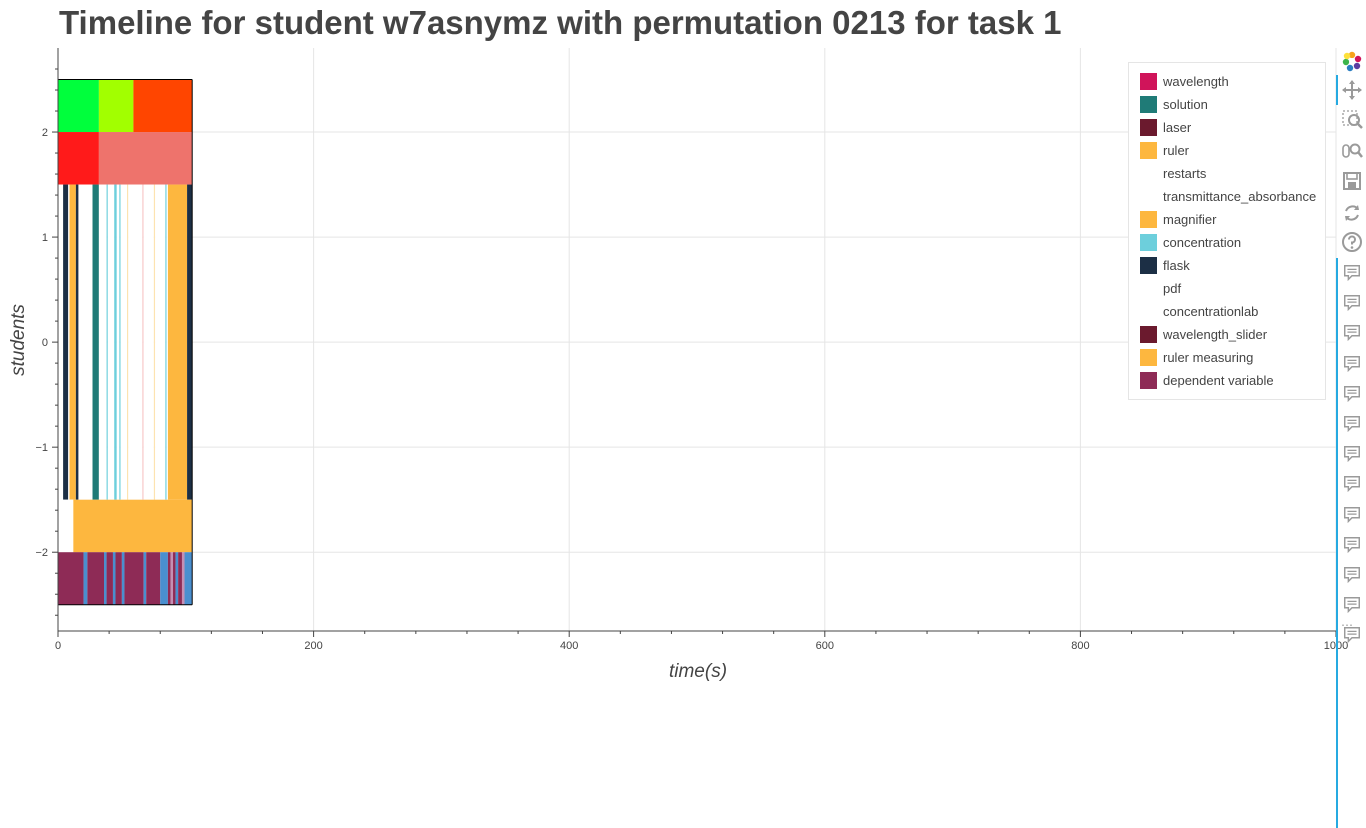 This screenshot has height=828, width=1366. Describe the element at coordinates (1227, 151) in the screenshot. I see `legend-item: ruler` at that location.